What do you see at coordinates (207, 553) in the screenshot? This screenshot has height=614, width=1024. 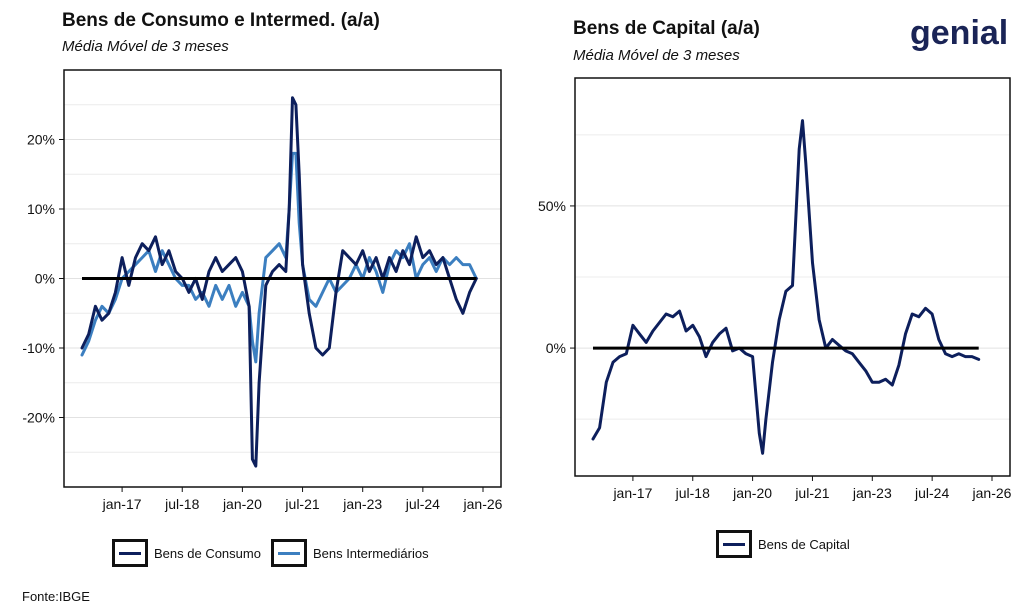 I see `legend-label-consumo: Bens de Consumo` at bounding box center [207, 553].